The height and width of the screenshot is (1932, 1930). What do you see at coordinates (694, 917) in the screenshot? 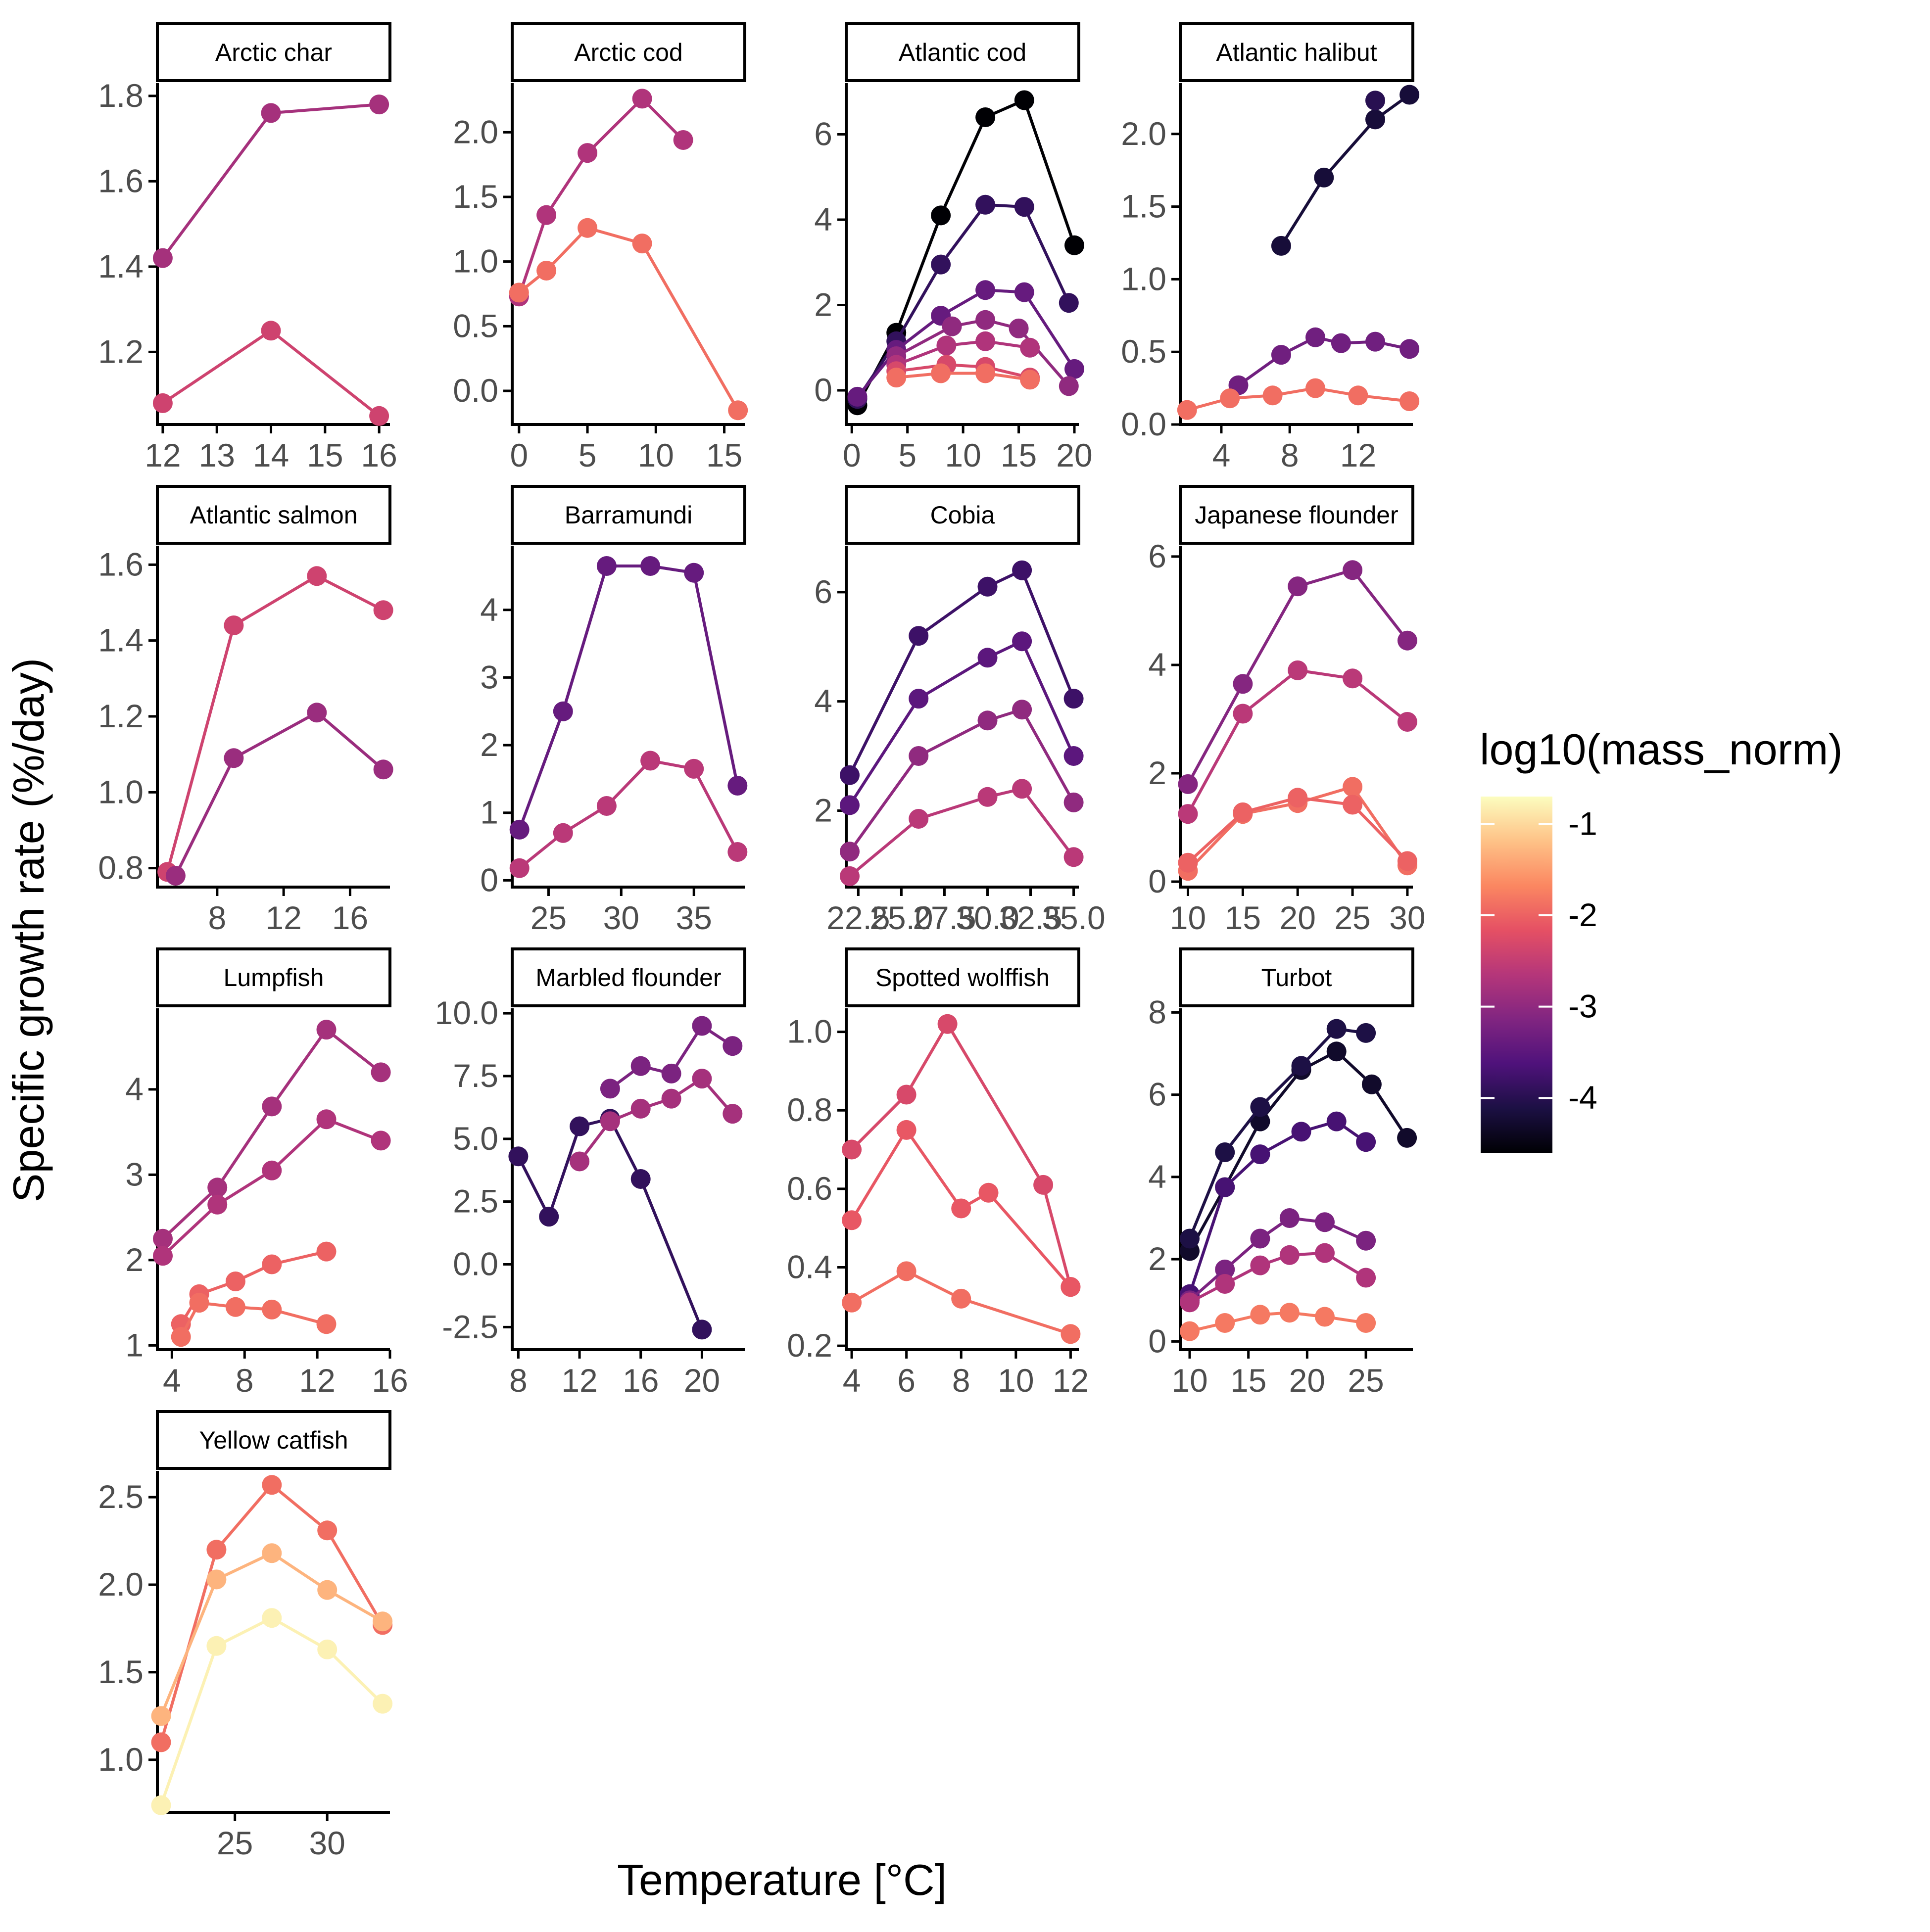
I see `x-tick-label: 35` at bounding box center [694, 917].